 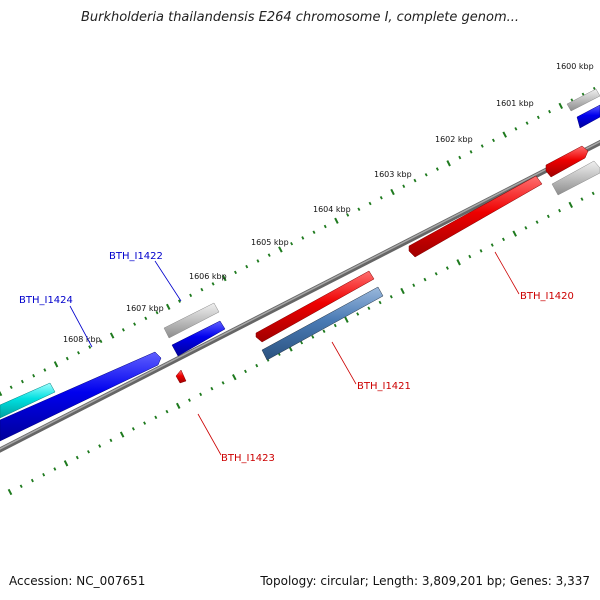 What do you see at coordinates (81, 396) in the screenshot?
I see `gene-BTH_I1424` at bounding box center [81, 396].